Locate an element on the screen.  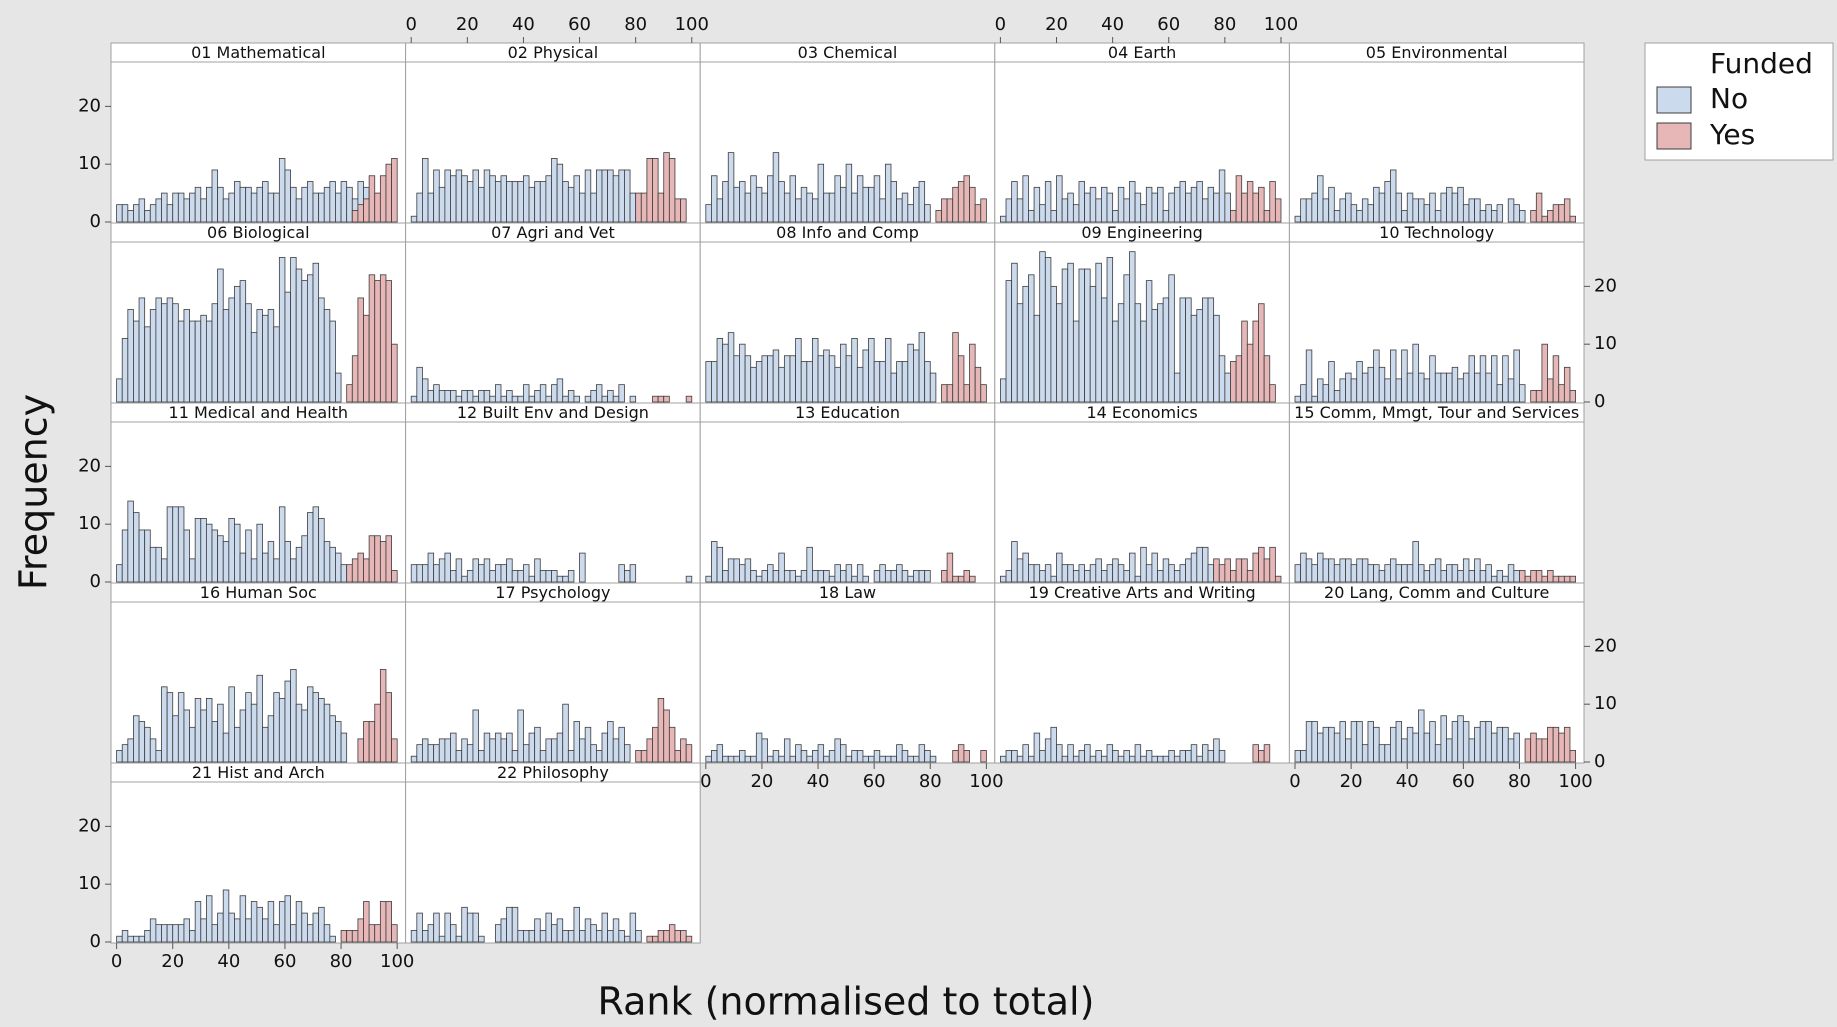
panel-title: 22 Philosophy is located at coordinates (553, 772).